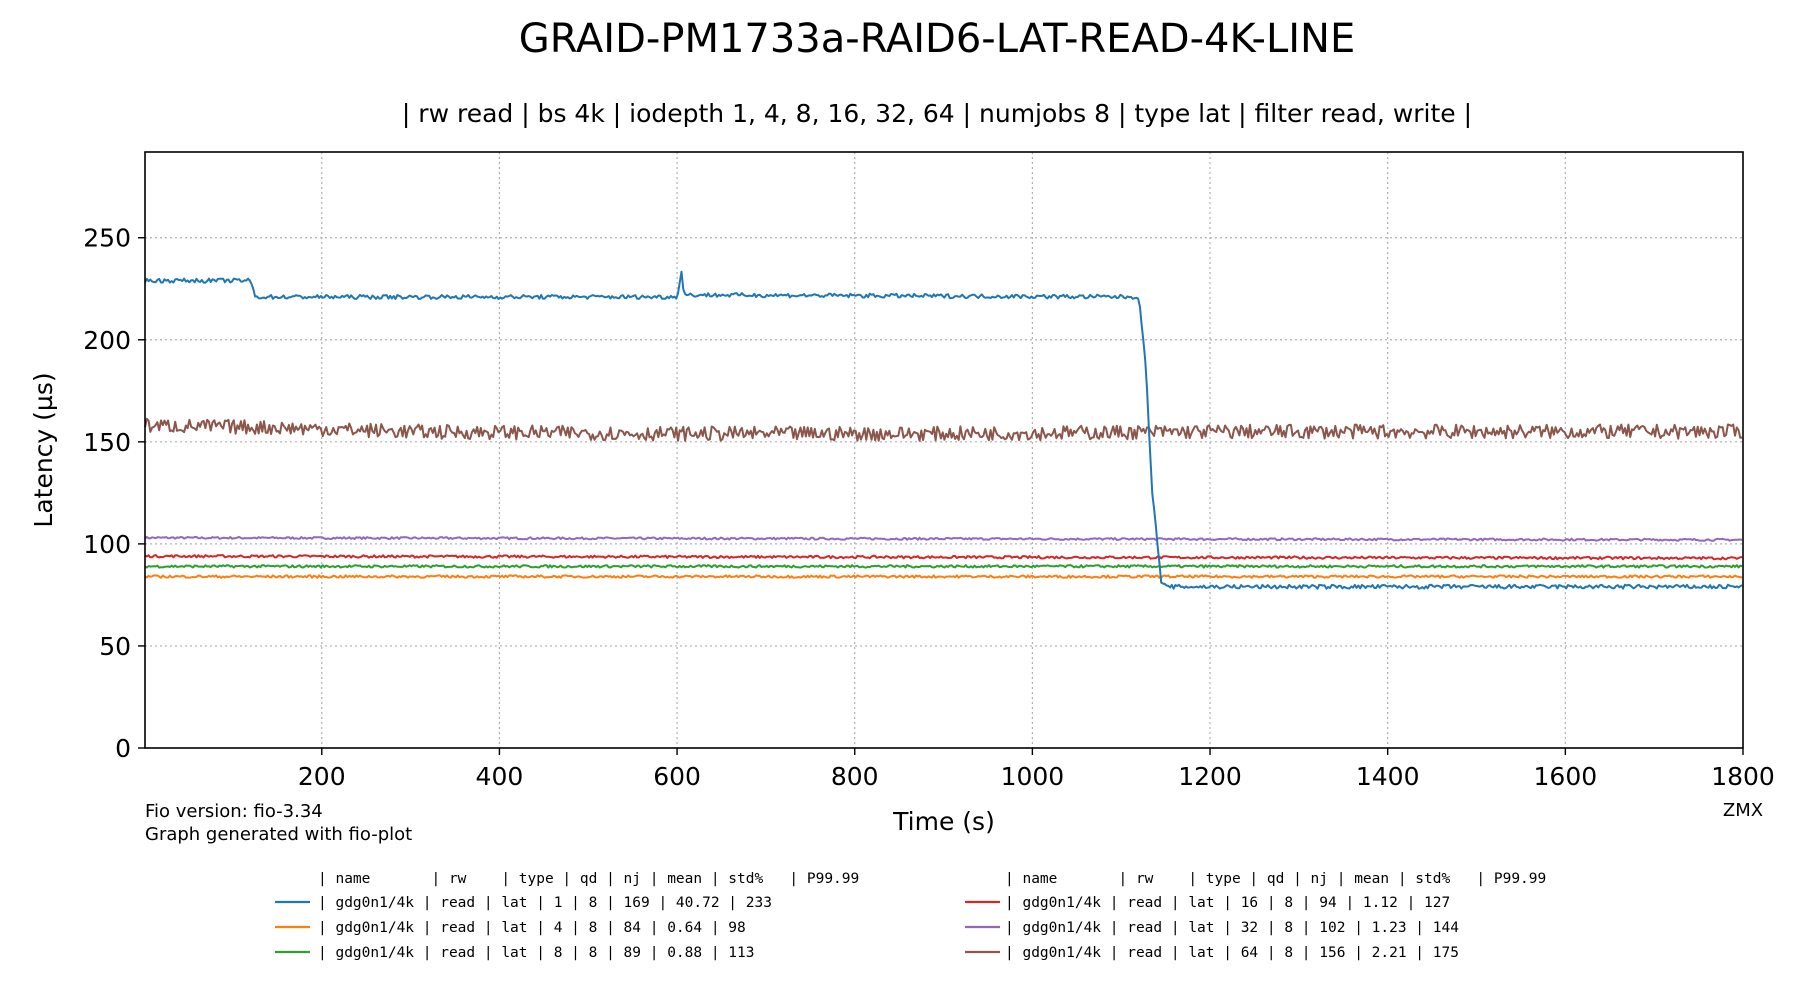  What do you see at coordinates (1566, 776) in the screenshot?
I see `x-tick-label: 1600` at bounding box center [1566, 776].